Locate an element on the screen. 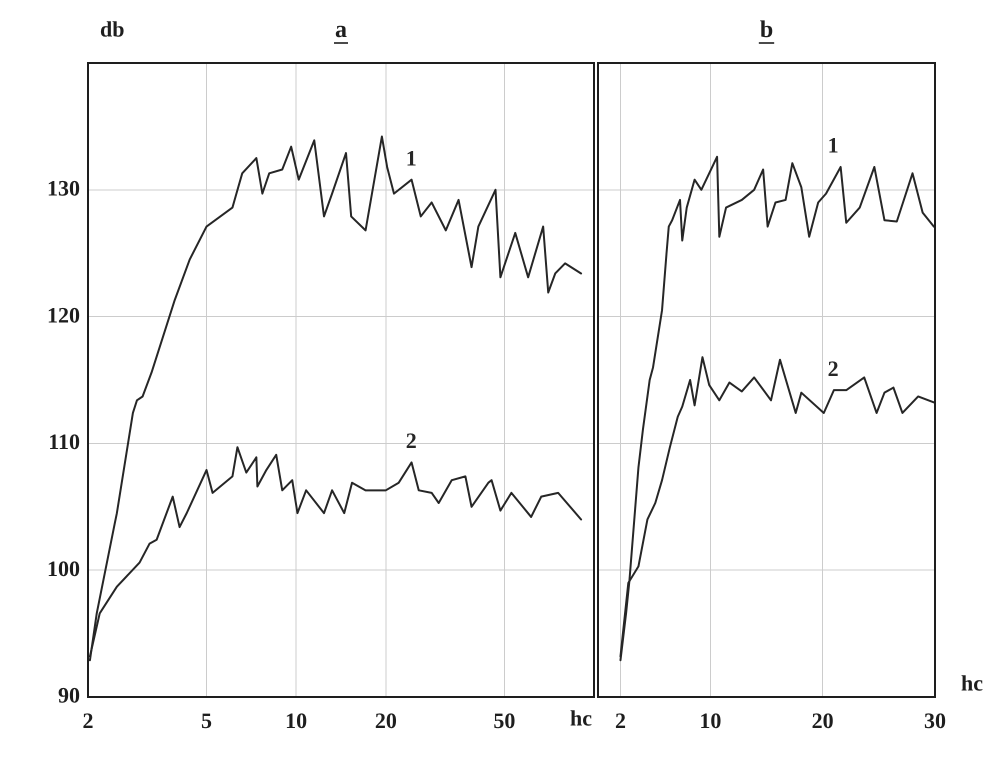 This screenshot has width=1000, height=773. y-tick-label: 120 is located at coordinates (63, 315).